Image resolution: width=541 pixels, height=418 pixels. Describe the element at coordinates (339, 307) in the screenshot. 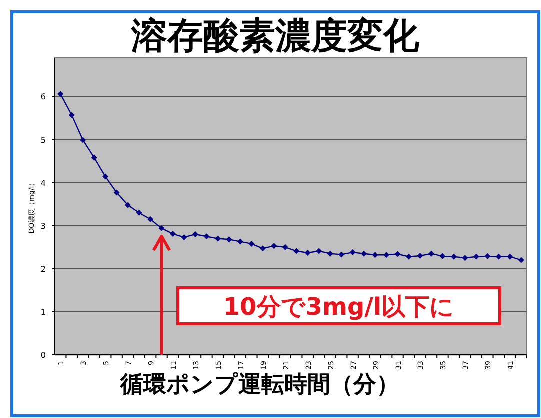

I see `annotation: 10分で3mg/l以下に` at that location.